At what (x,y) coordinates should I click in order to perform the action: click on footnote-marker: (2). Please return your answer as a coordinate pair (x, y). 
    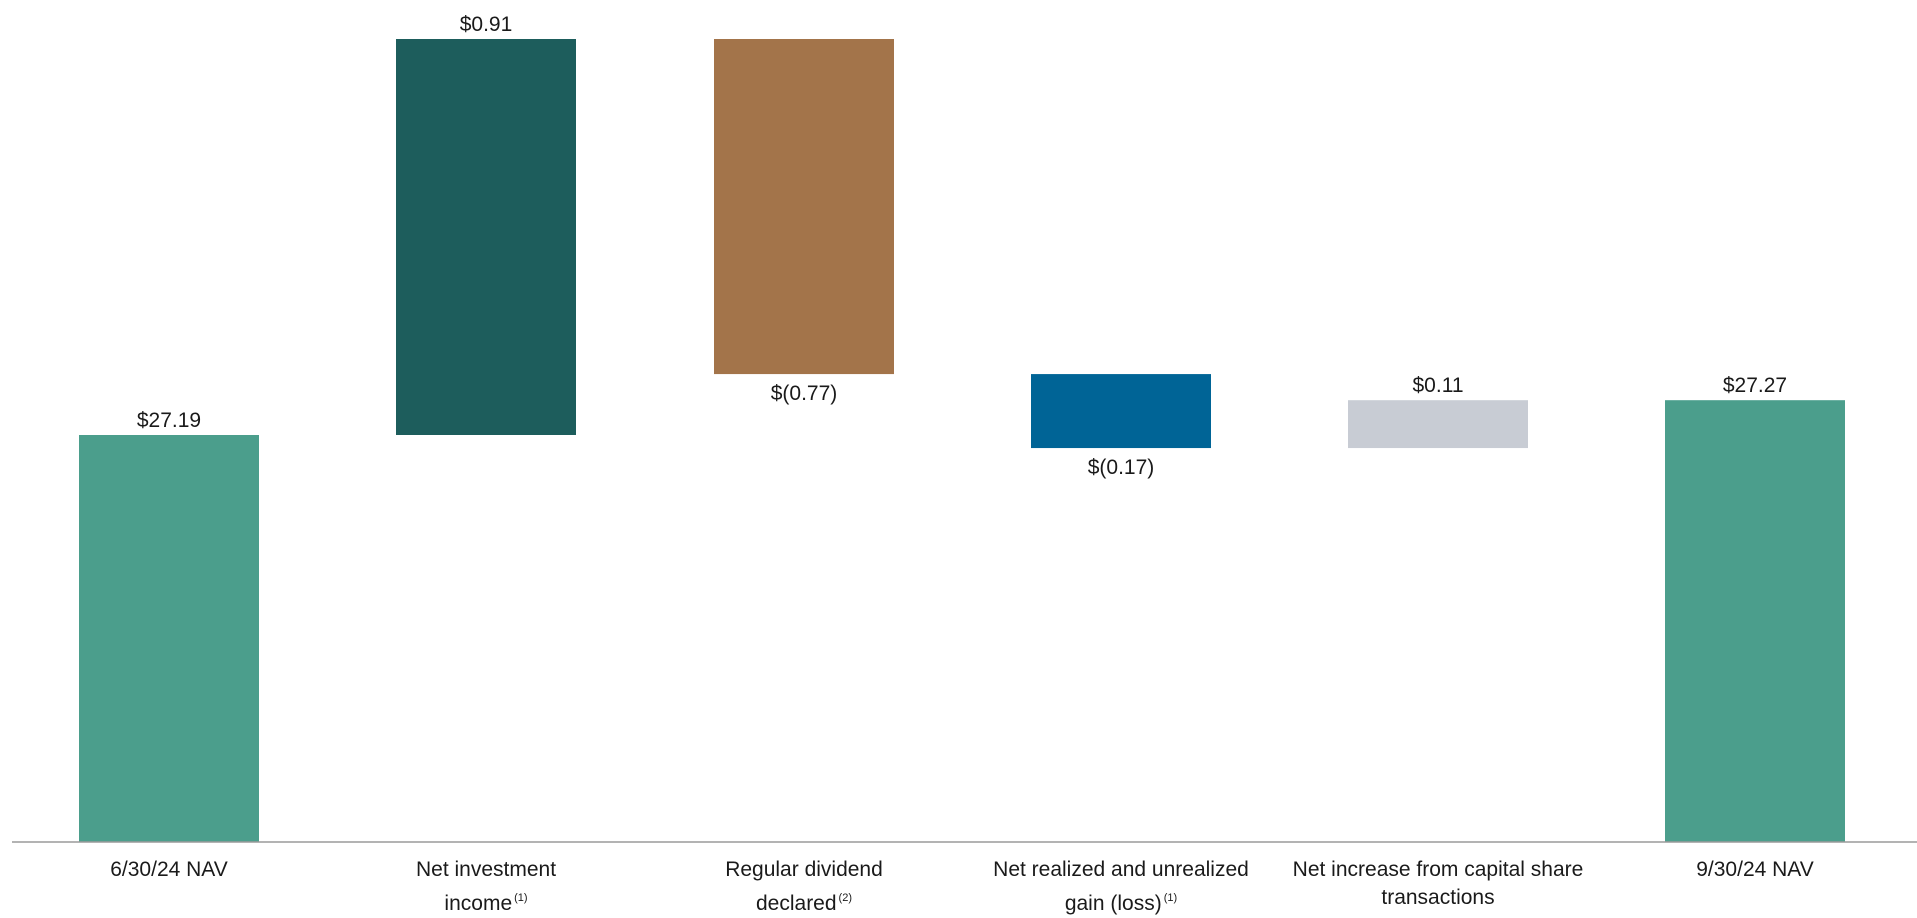
    Looking at the image, I should click on (845, 898).